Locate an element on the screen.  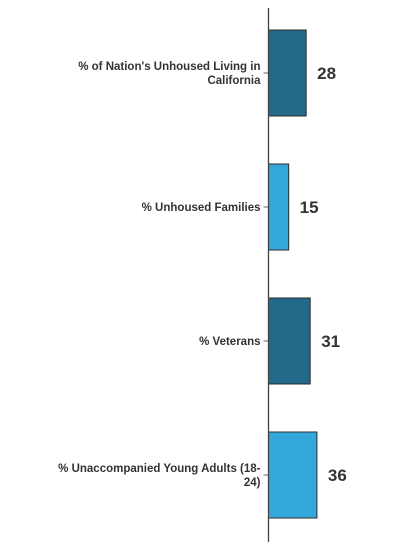
bar-veterans is located at coordinates (289, 341).